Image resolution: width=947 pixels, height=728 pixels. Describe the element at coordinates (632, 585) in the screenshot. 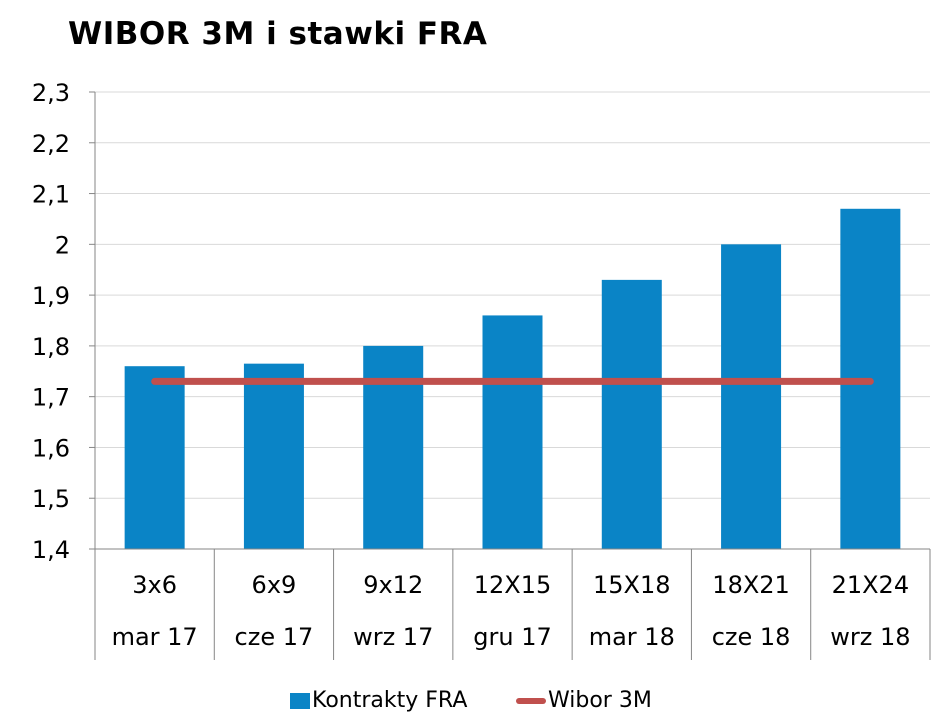

I see `x-tick-label: 15X18` at that location.